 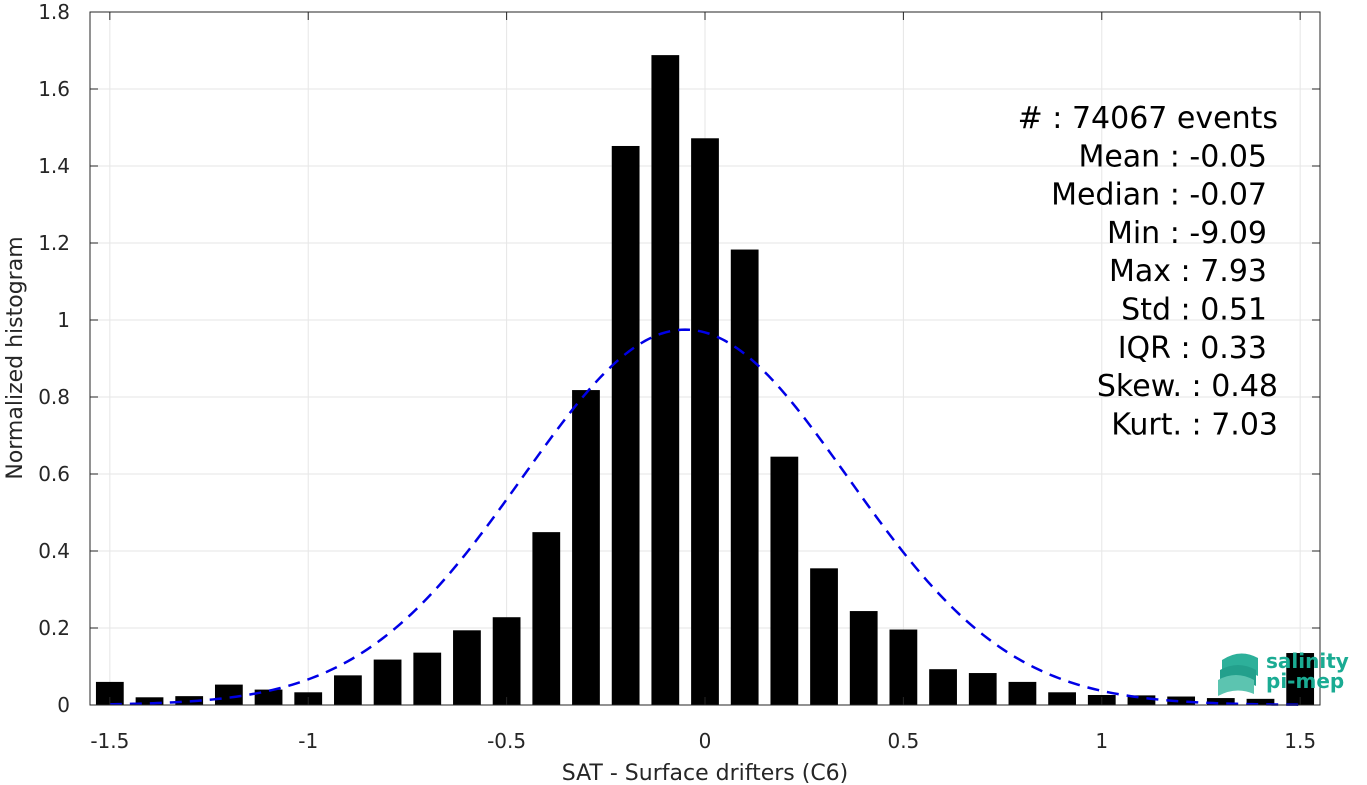 I want to click on x-tick-labels: -1.5 -1 -0.5 0 0.5 1 1.5, so click(x=703, y=741).